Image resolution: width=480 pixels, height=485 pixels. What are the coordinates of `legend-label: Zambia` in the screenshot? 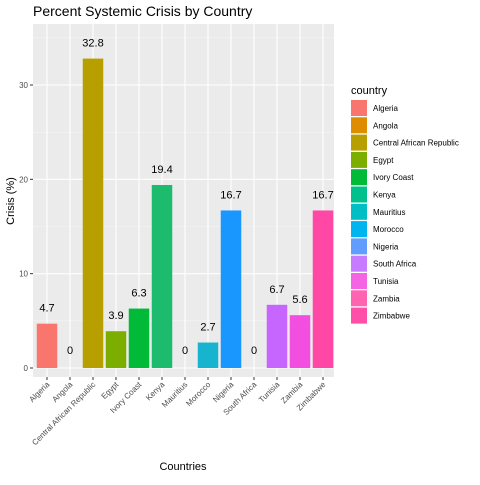 It's located at (386, 298).